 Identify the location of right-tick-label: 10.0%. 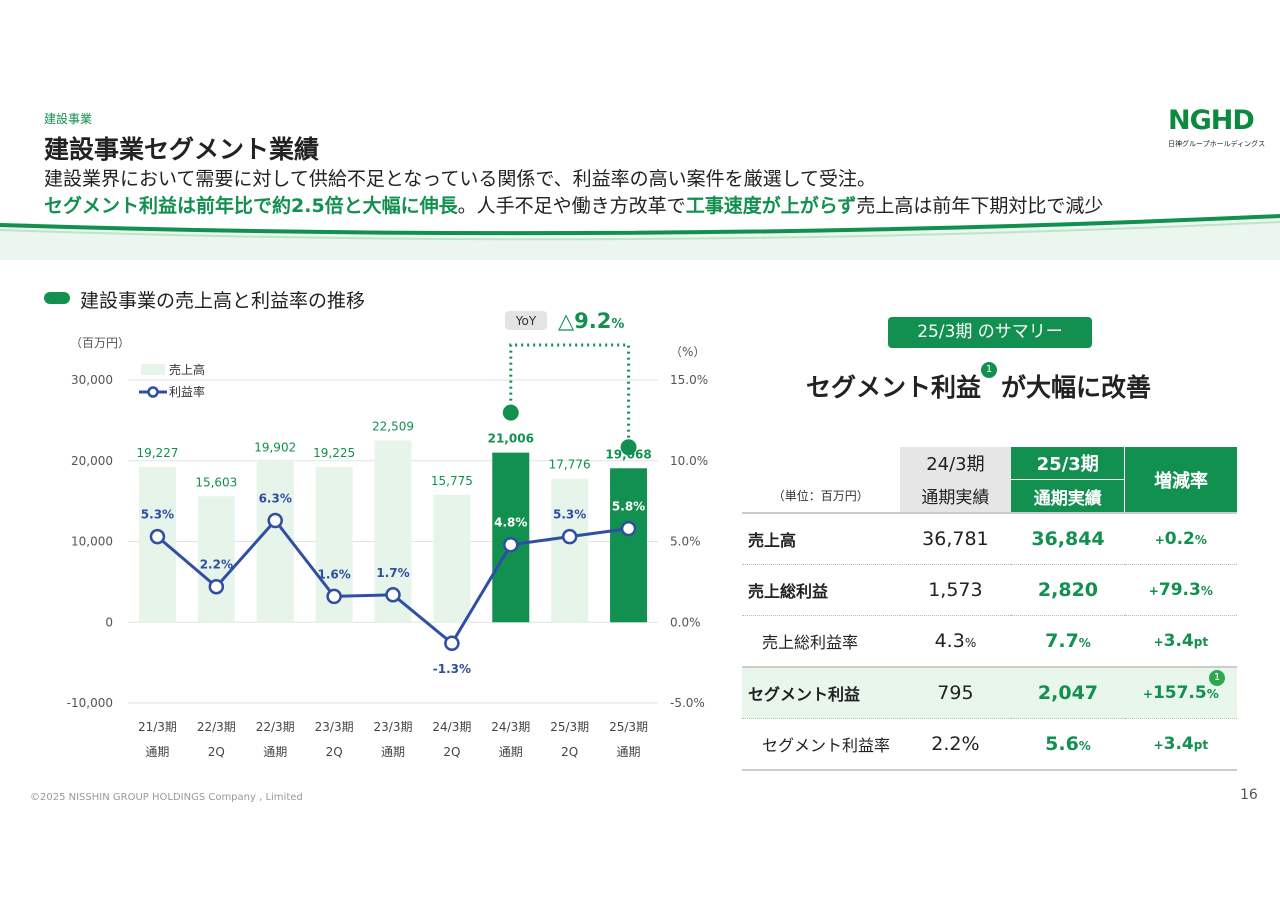
(689, 461).